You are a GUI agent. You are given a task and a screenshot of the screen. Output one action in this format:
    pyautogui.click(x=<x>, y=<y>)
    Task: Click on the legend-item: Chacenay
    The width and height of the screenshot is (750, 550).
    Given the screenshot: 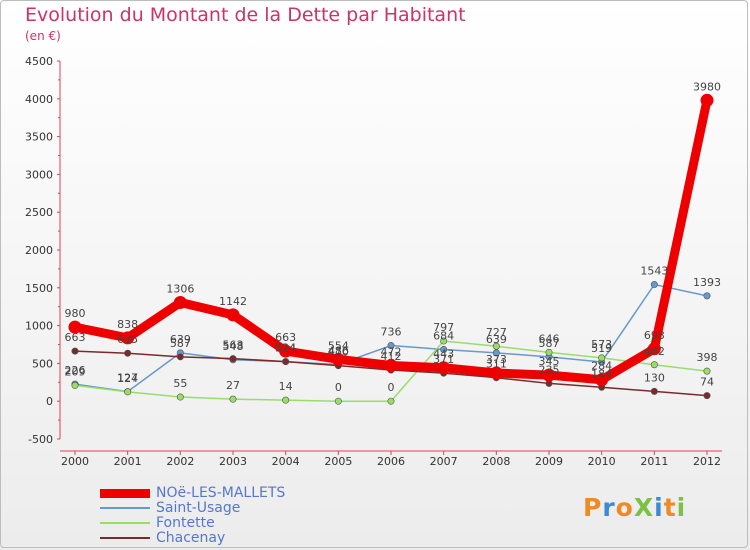 What is the action you would take?
    pyautogui.click(x=162, y=538)
    